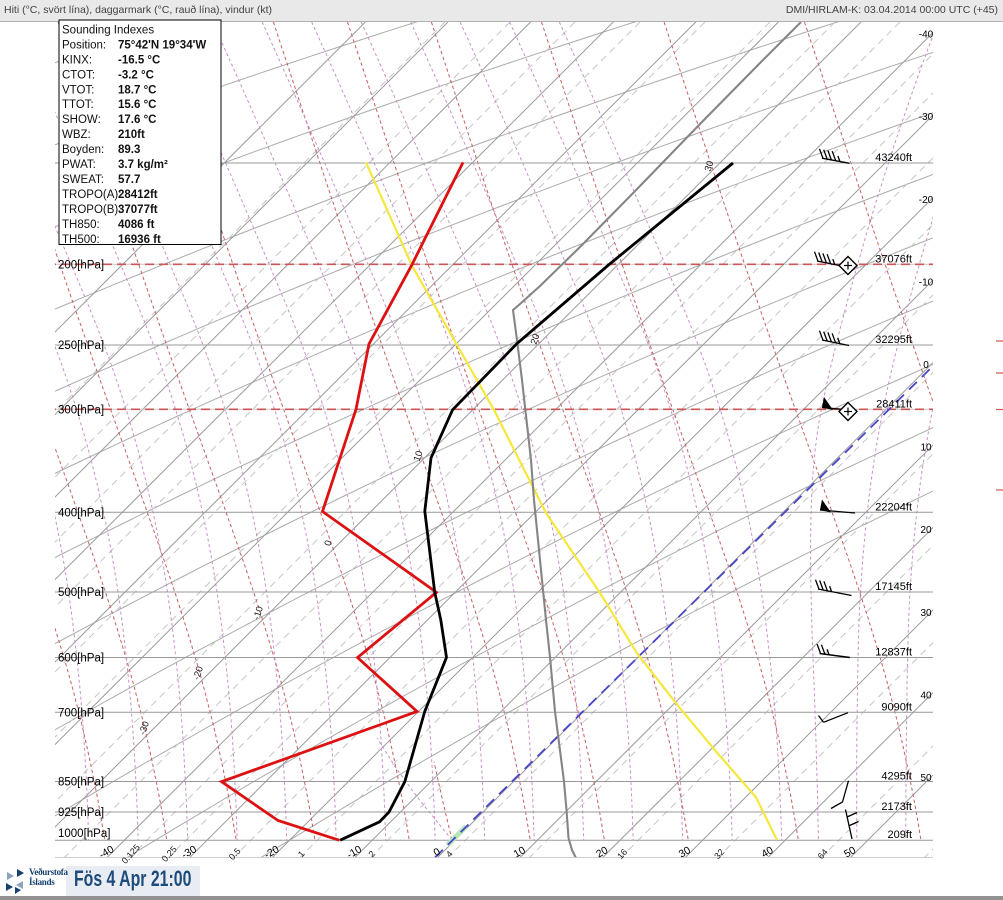 The height and width of the screenshot is (900, 1003). Describe the element at coordinates (893, 587) in the screenshot. I see `svg-text: 17145ft` at that location.